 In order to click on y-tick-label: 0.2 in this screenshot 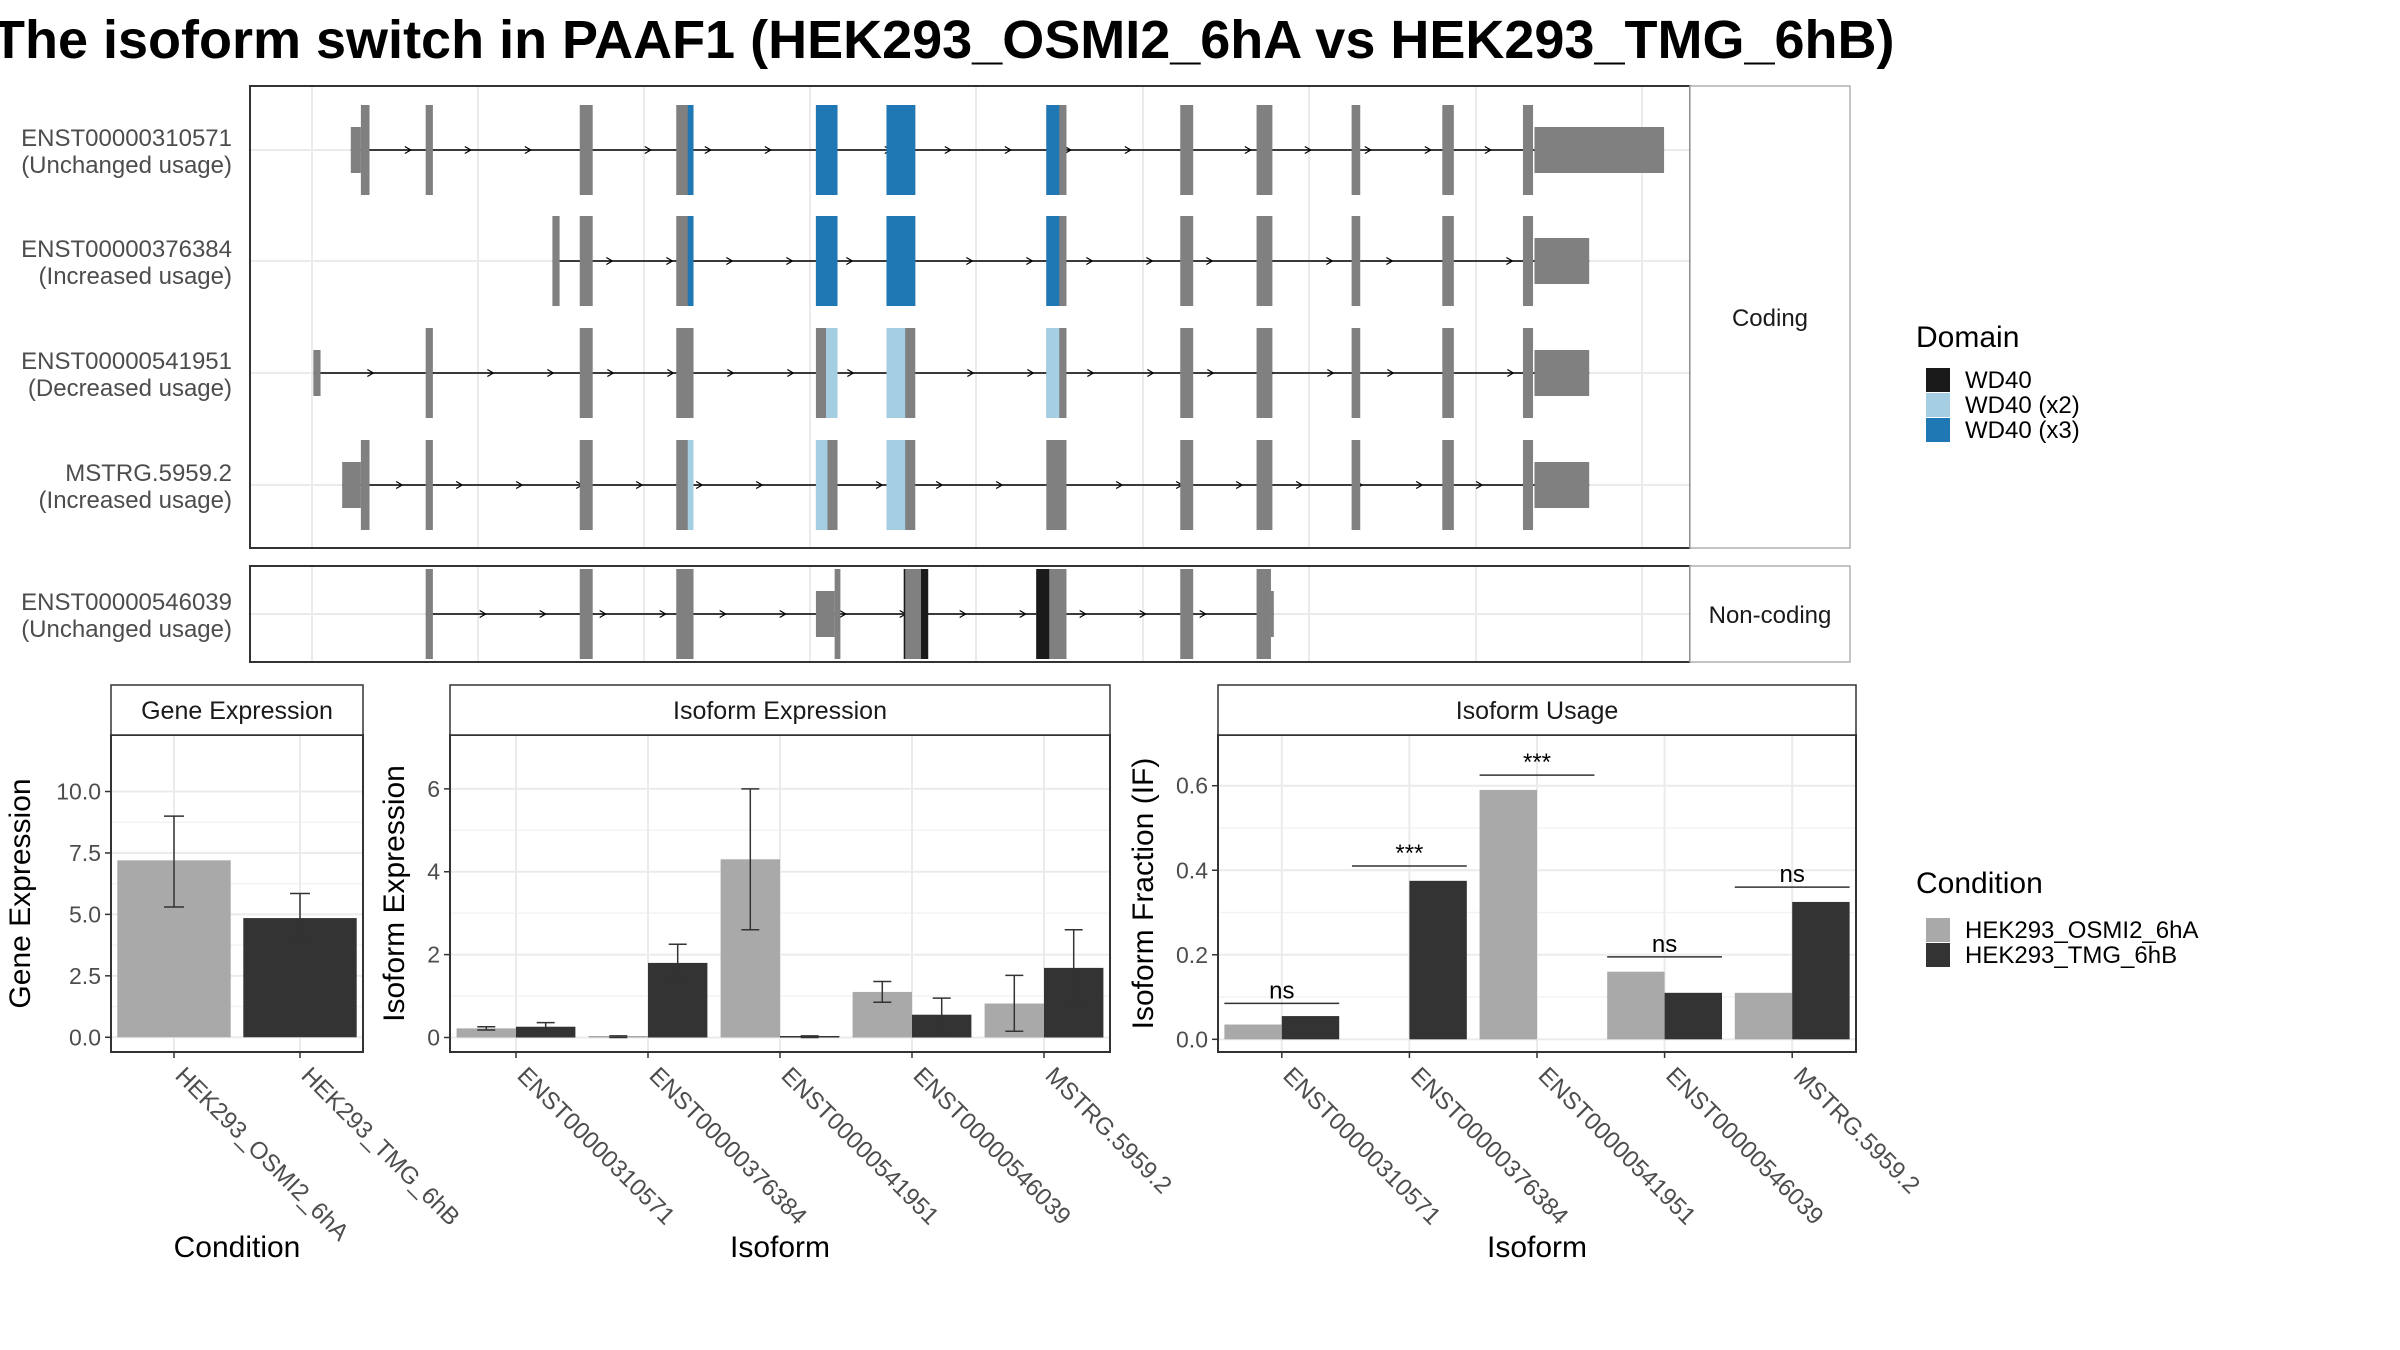, I will do `click(1192, 955)`.